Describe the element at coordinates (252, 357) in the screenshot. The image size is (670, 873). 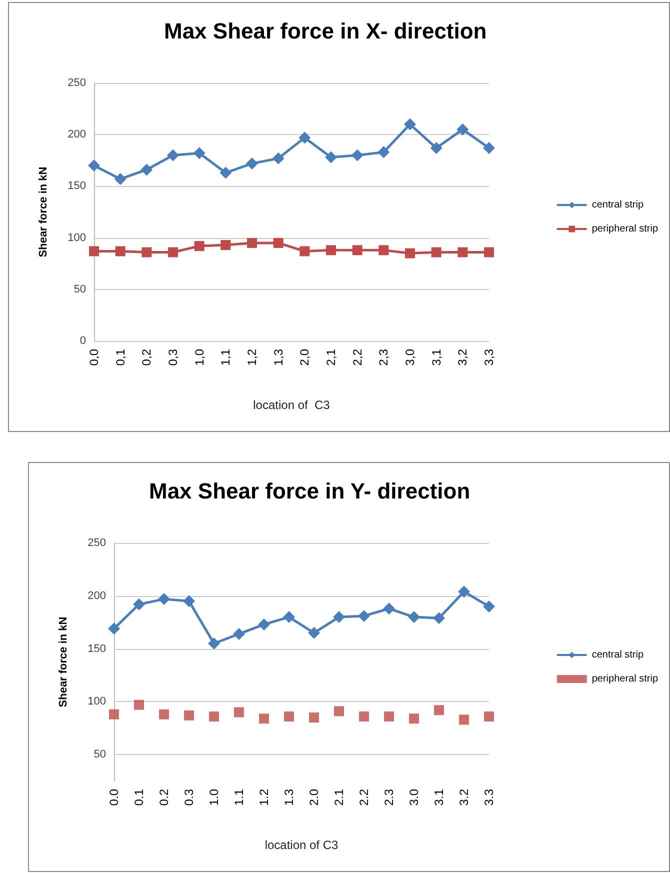
I see `x-tick-label: 1,2` at that location.